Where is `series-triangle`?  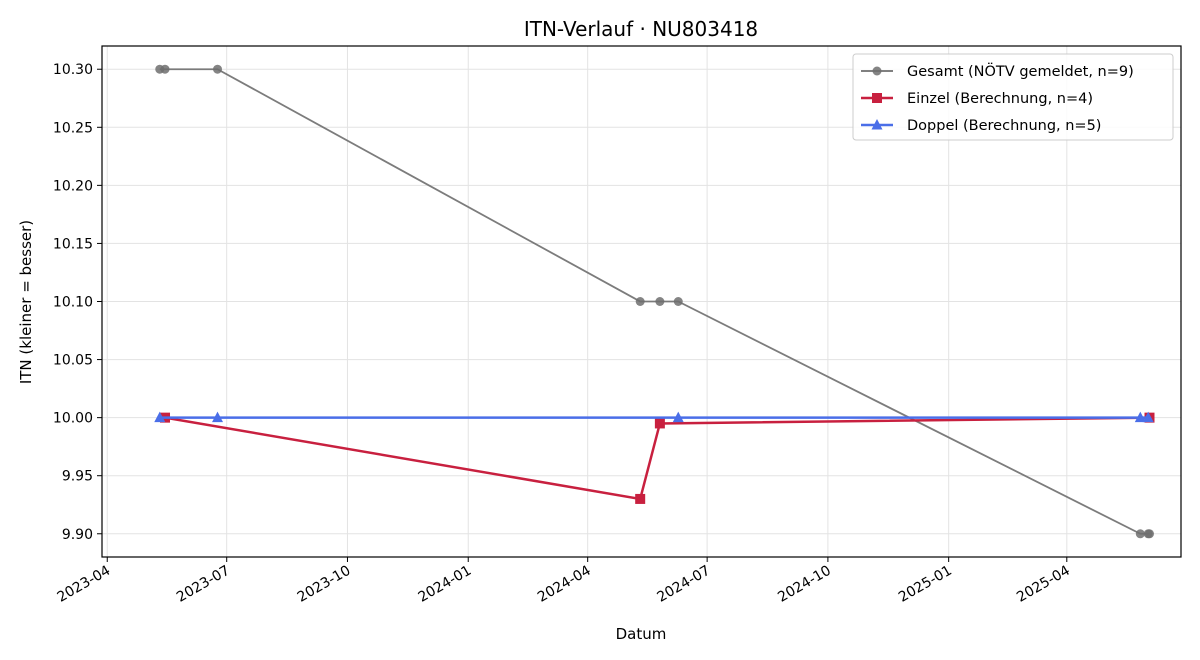
series-triangle is located at coordinates (654, 417).